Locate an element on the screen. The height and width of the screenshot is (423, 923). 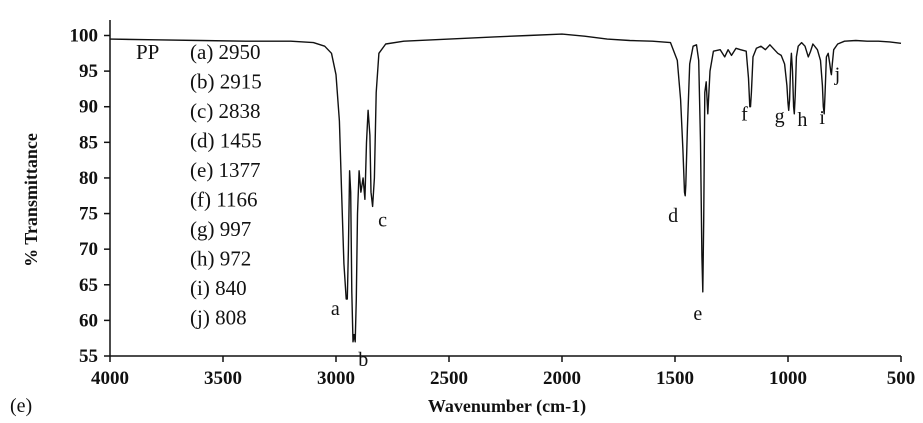
x-tick-label: 1500 is located at coordinates (675, 378).